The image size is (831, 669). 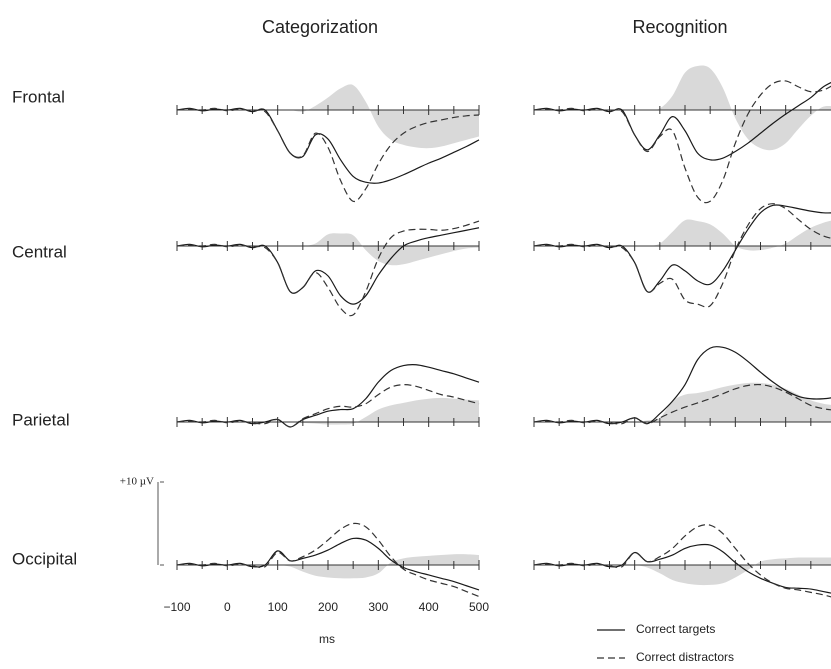 I want to click on legend-label: Correct targets, so click(x=675, y=629).